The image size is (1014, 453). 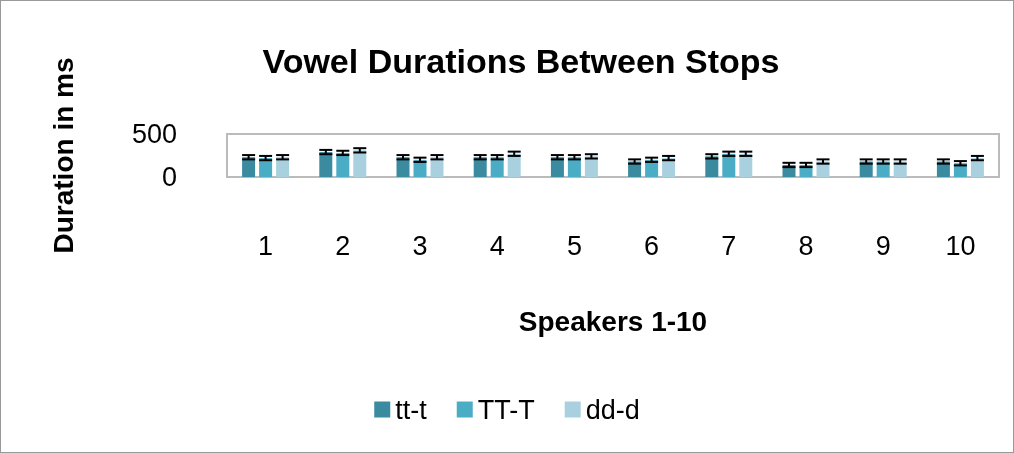 I want to click on chart-title: Vowel Durations Between Stops, so click(x=521, y=61).